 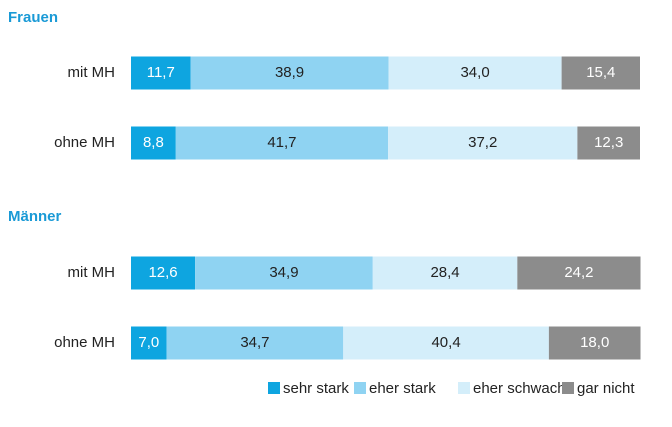 I want to click on value-label: 41,7, so click(x=281, y=142).